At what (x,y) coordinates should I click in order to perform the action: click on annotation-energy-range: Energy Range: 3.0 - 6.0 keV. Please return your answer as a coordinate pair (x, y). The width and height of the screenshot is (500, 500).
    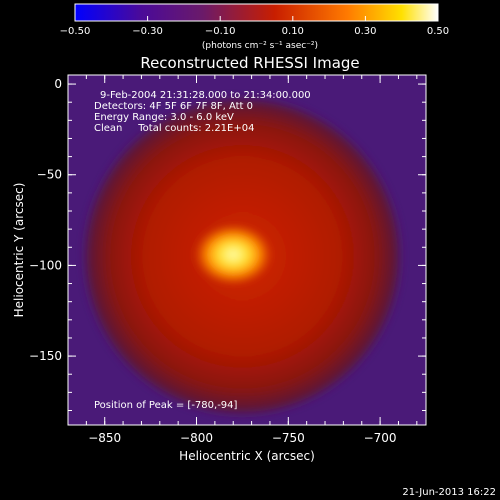
    Looking at the image, I should click on (164, 117).